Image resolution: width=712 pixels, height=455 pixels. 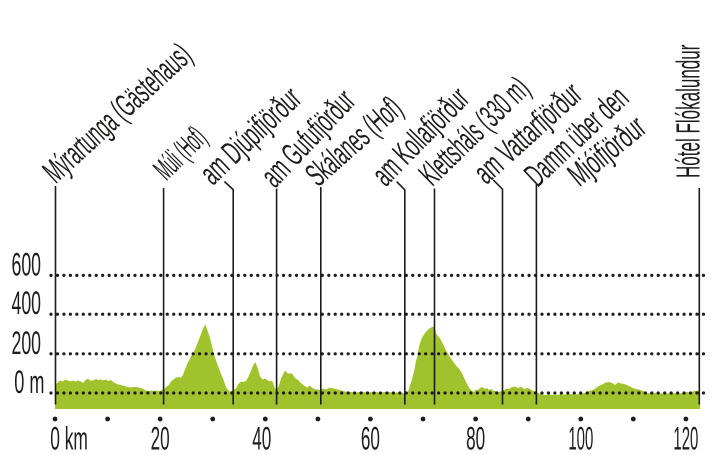 What do you see at coordinates (160, 437) in the screenshot?
I see `svg-text: 20` at bounding box center [160, 437].